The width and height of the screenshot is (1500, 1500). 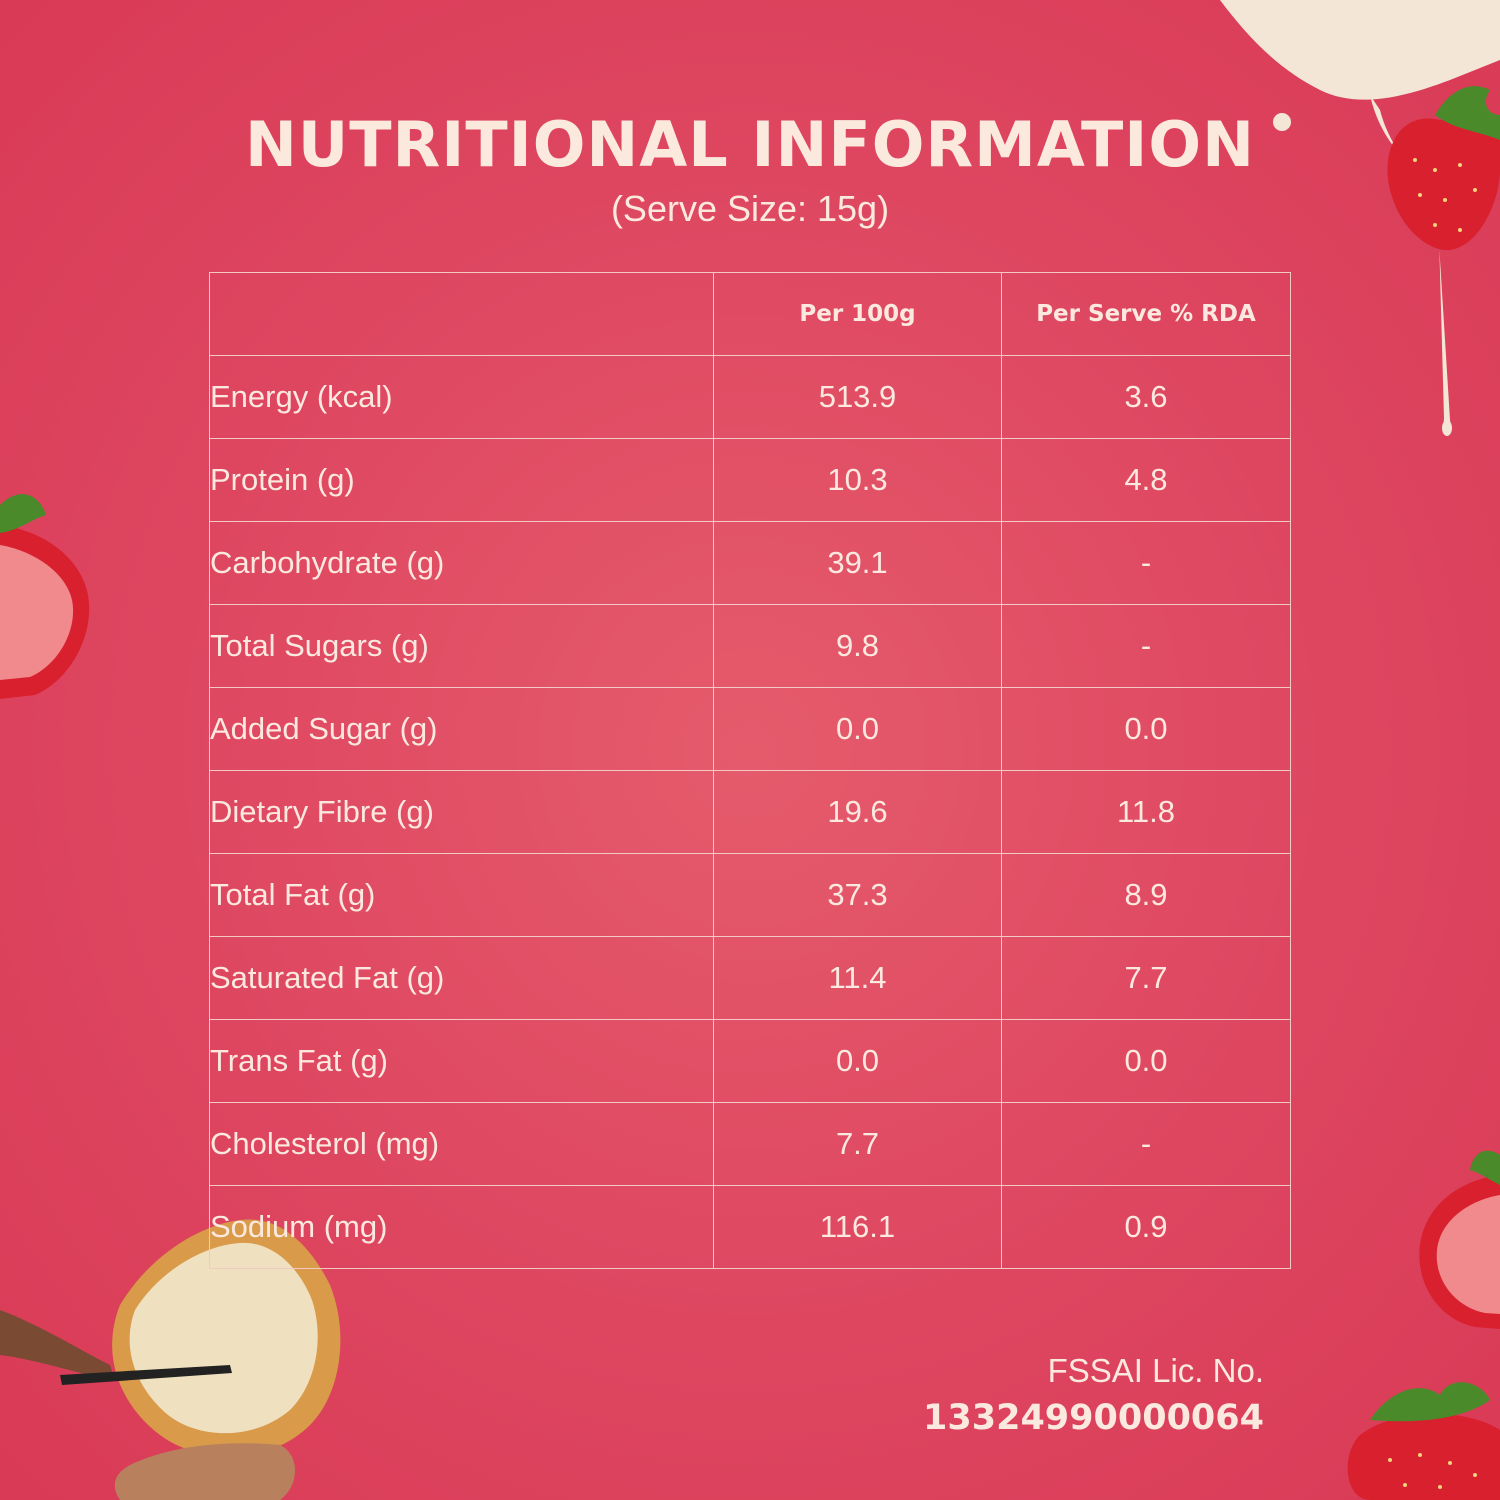 I want to click on nutrient-name: Added Sugar (g), so click(x=461, y=729).